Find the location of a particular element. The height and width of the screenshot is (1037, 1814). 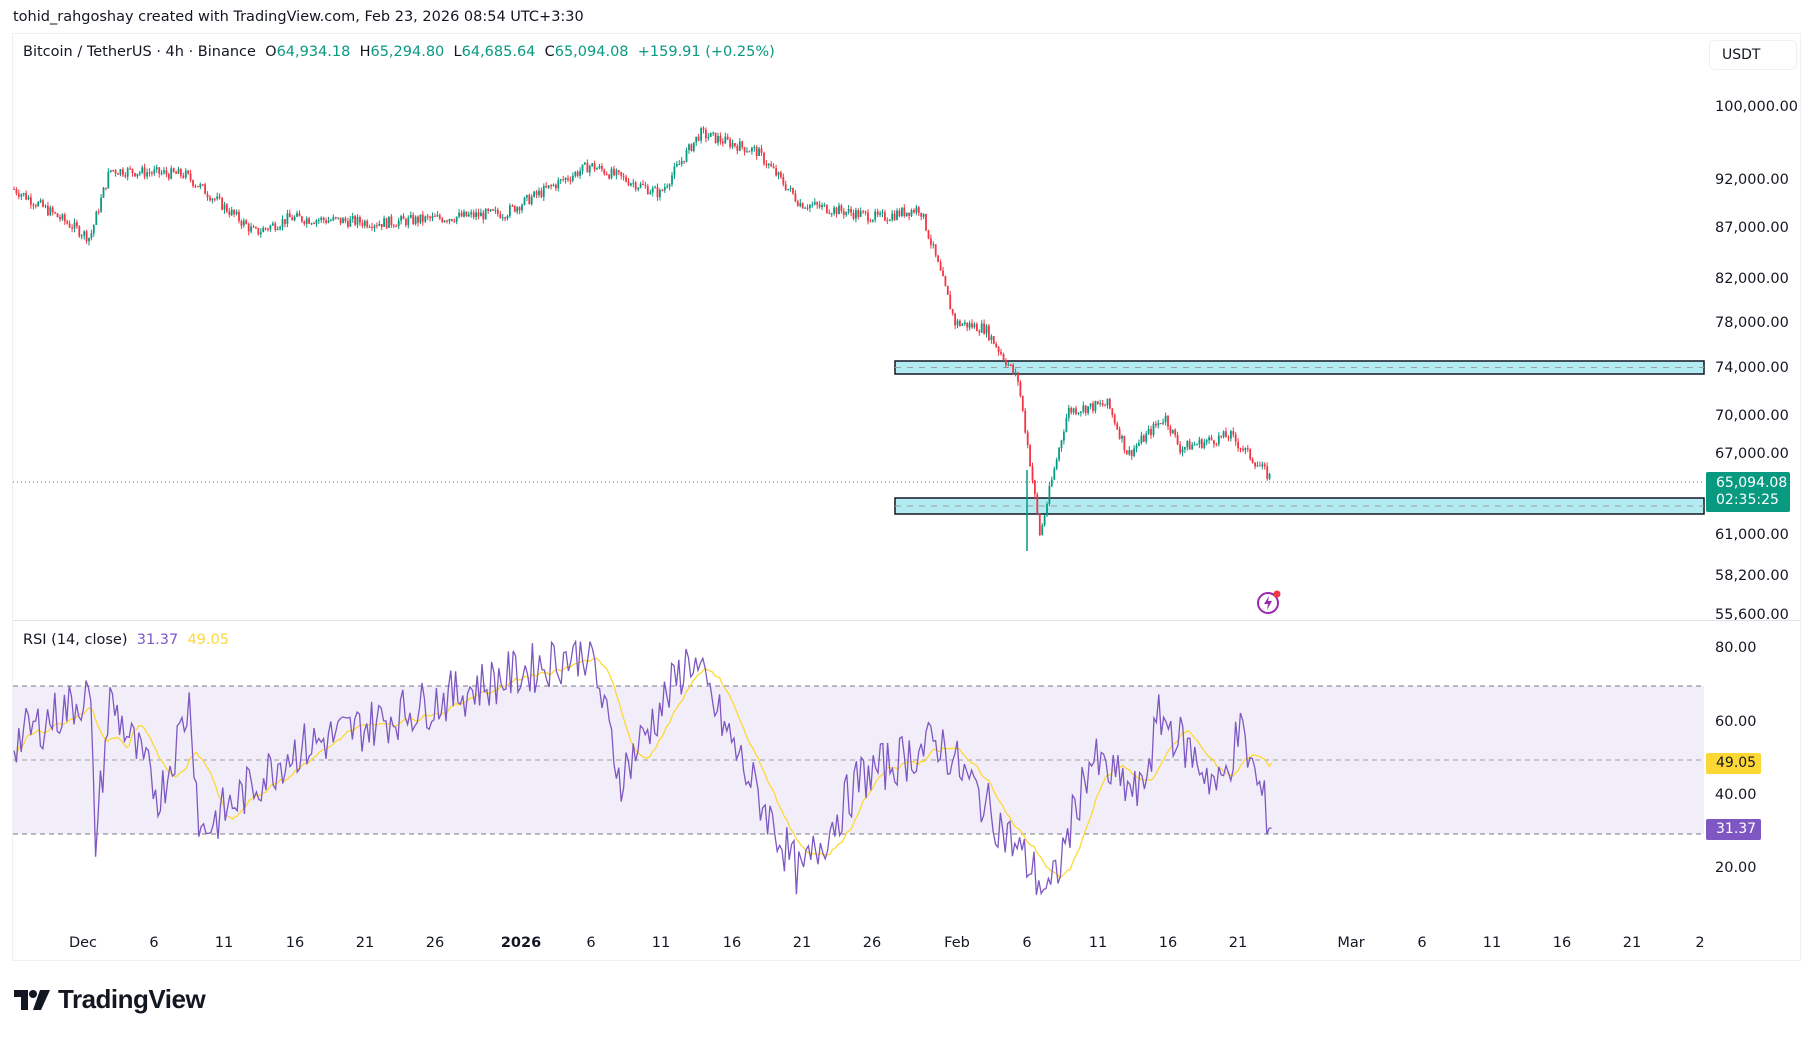

symbol-title: Bitcoin / TetherUS · 4h · Binance is located at coordinates (139, 52).